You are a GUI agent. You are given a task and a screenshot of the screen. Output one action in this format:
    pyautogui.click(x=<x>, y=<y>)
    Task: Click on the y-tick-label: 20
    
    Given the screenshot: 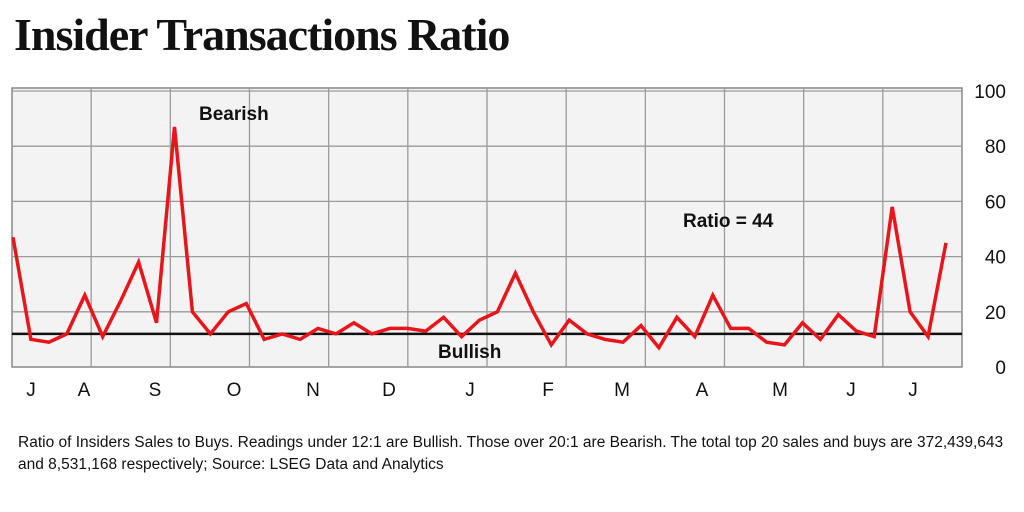 What is the action you would take?
    pyautogui.click(x=995, y=313)
    